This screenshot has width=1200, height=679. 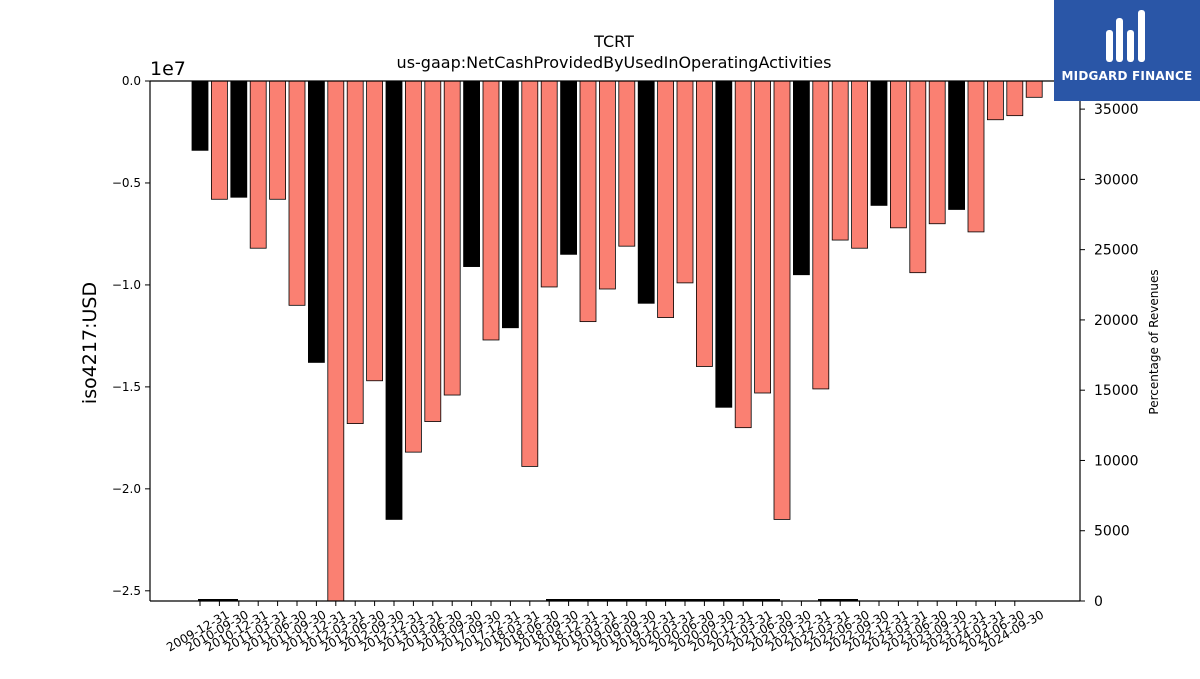 What do you see at coordinates (613, 41) in the screenshot?
I see `chart-title: TCRT` at bounding box center [613, 41].